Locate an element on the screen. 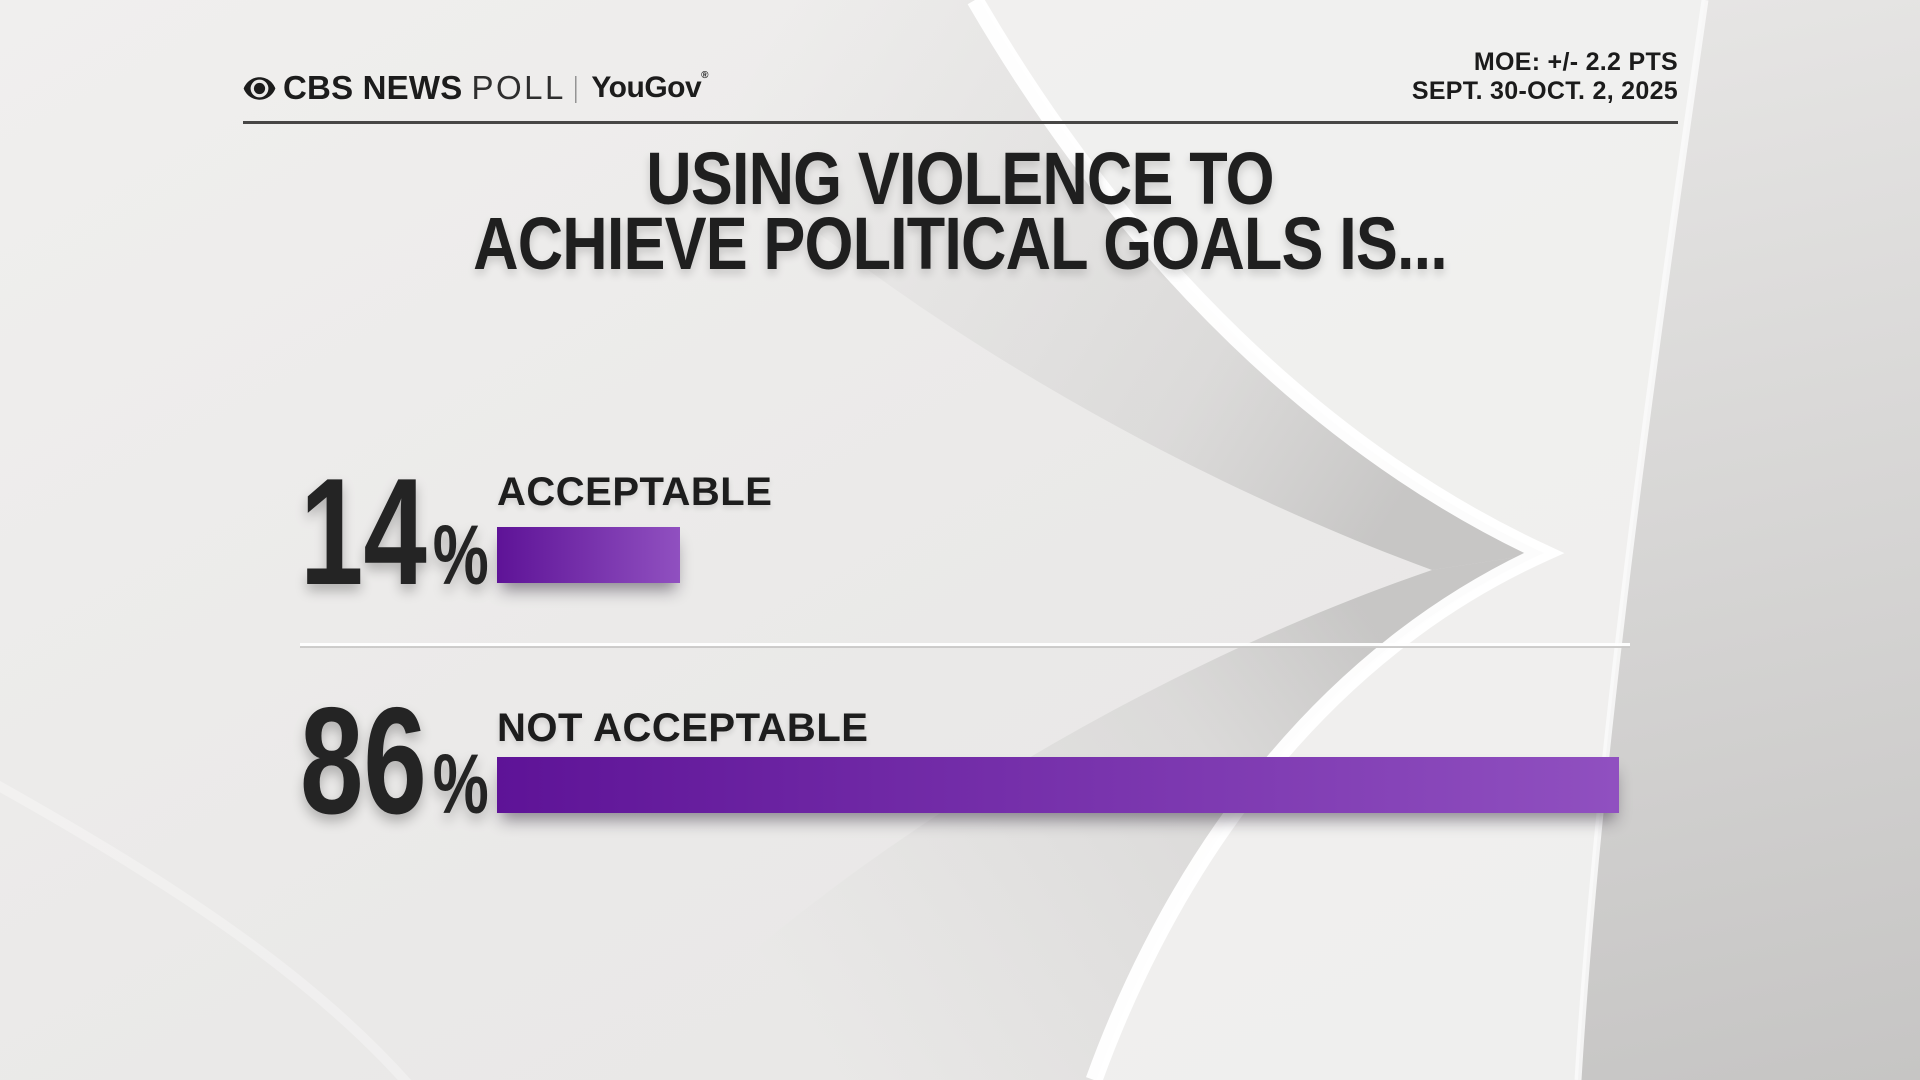  bar-acceptable is located at coordinates (588, 555).